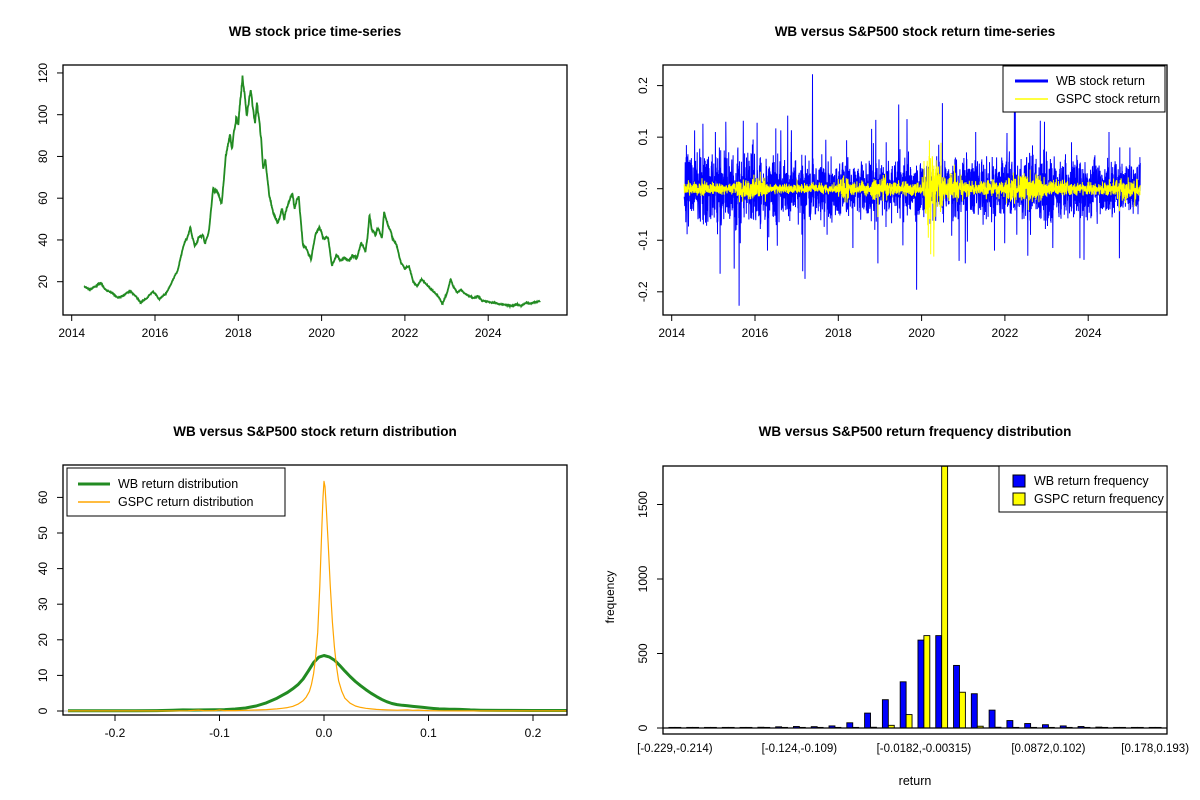 This screenshot has height=800, width=1200. What do you see at coordinates (315, 31) in the screenshot?
I see `price-timeseries-title: WB stock price time-series` at bounding box center [315, 31].